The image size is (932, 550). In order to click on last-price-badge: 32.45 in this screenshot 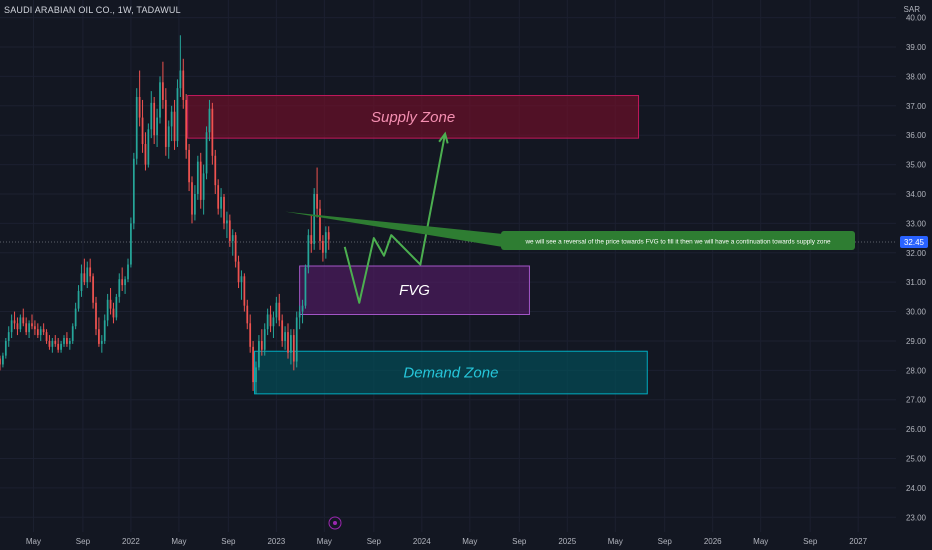, I will do `click(914, 242)`.